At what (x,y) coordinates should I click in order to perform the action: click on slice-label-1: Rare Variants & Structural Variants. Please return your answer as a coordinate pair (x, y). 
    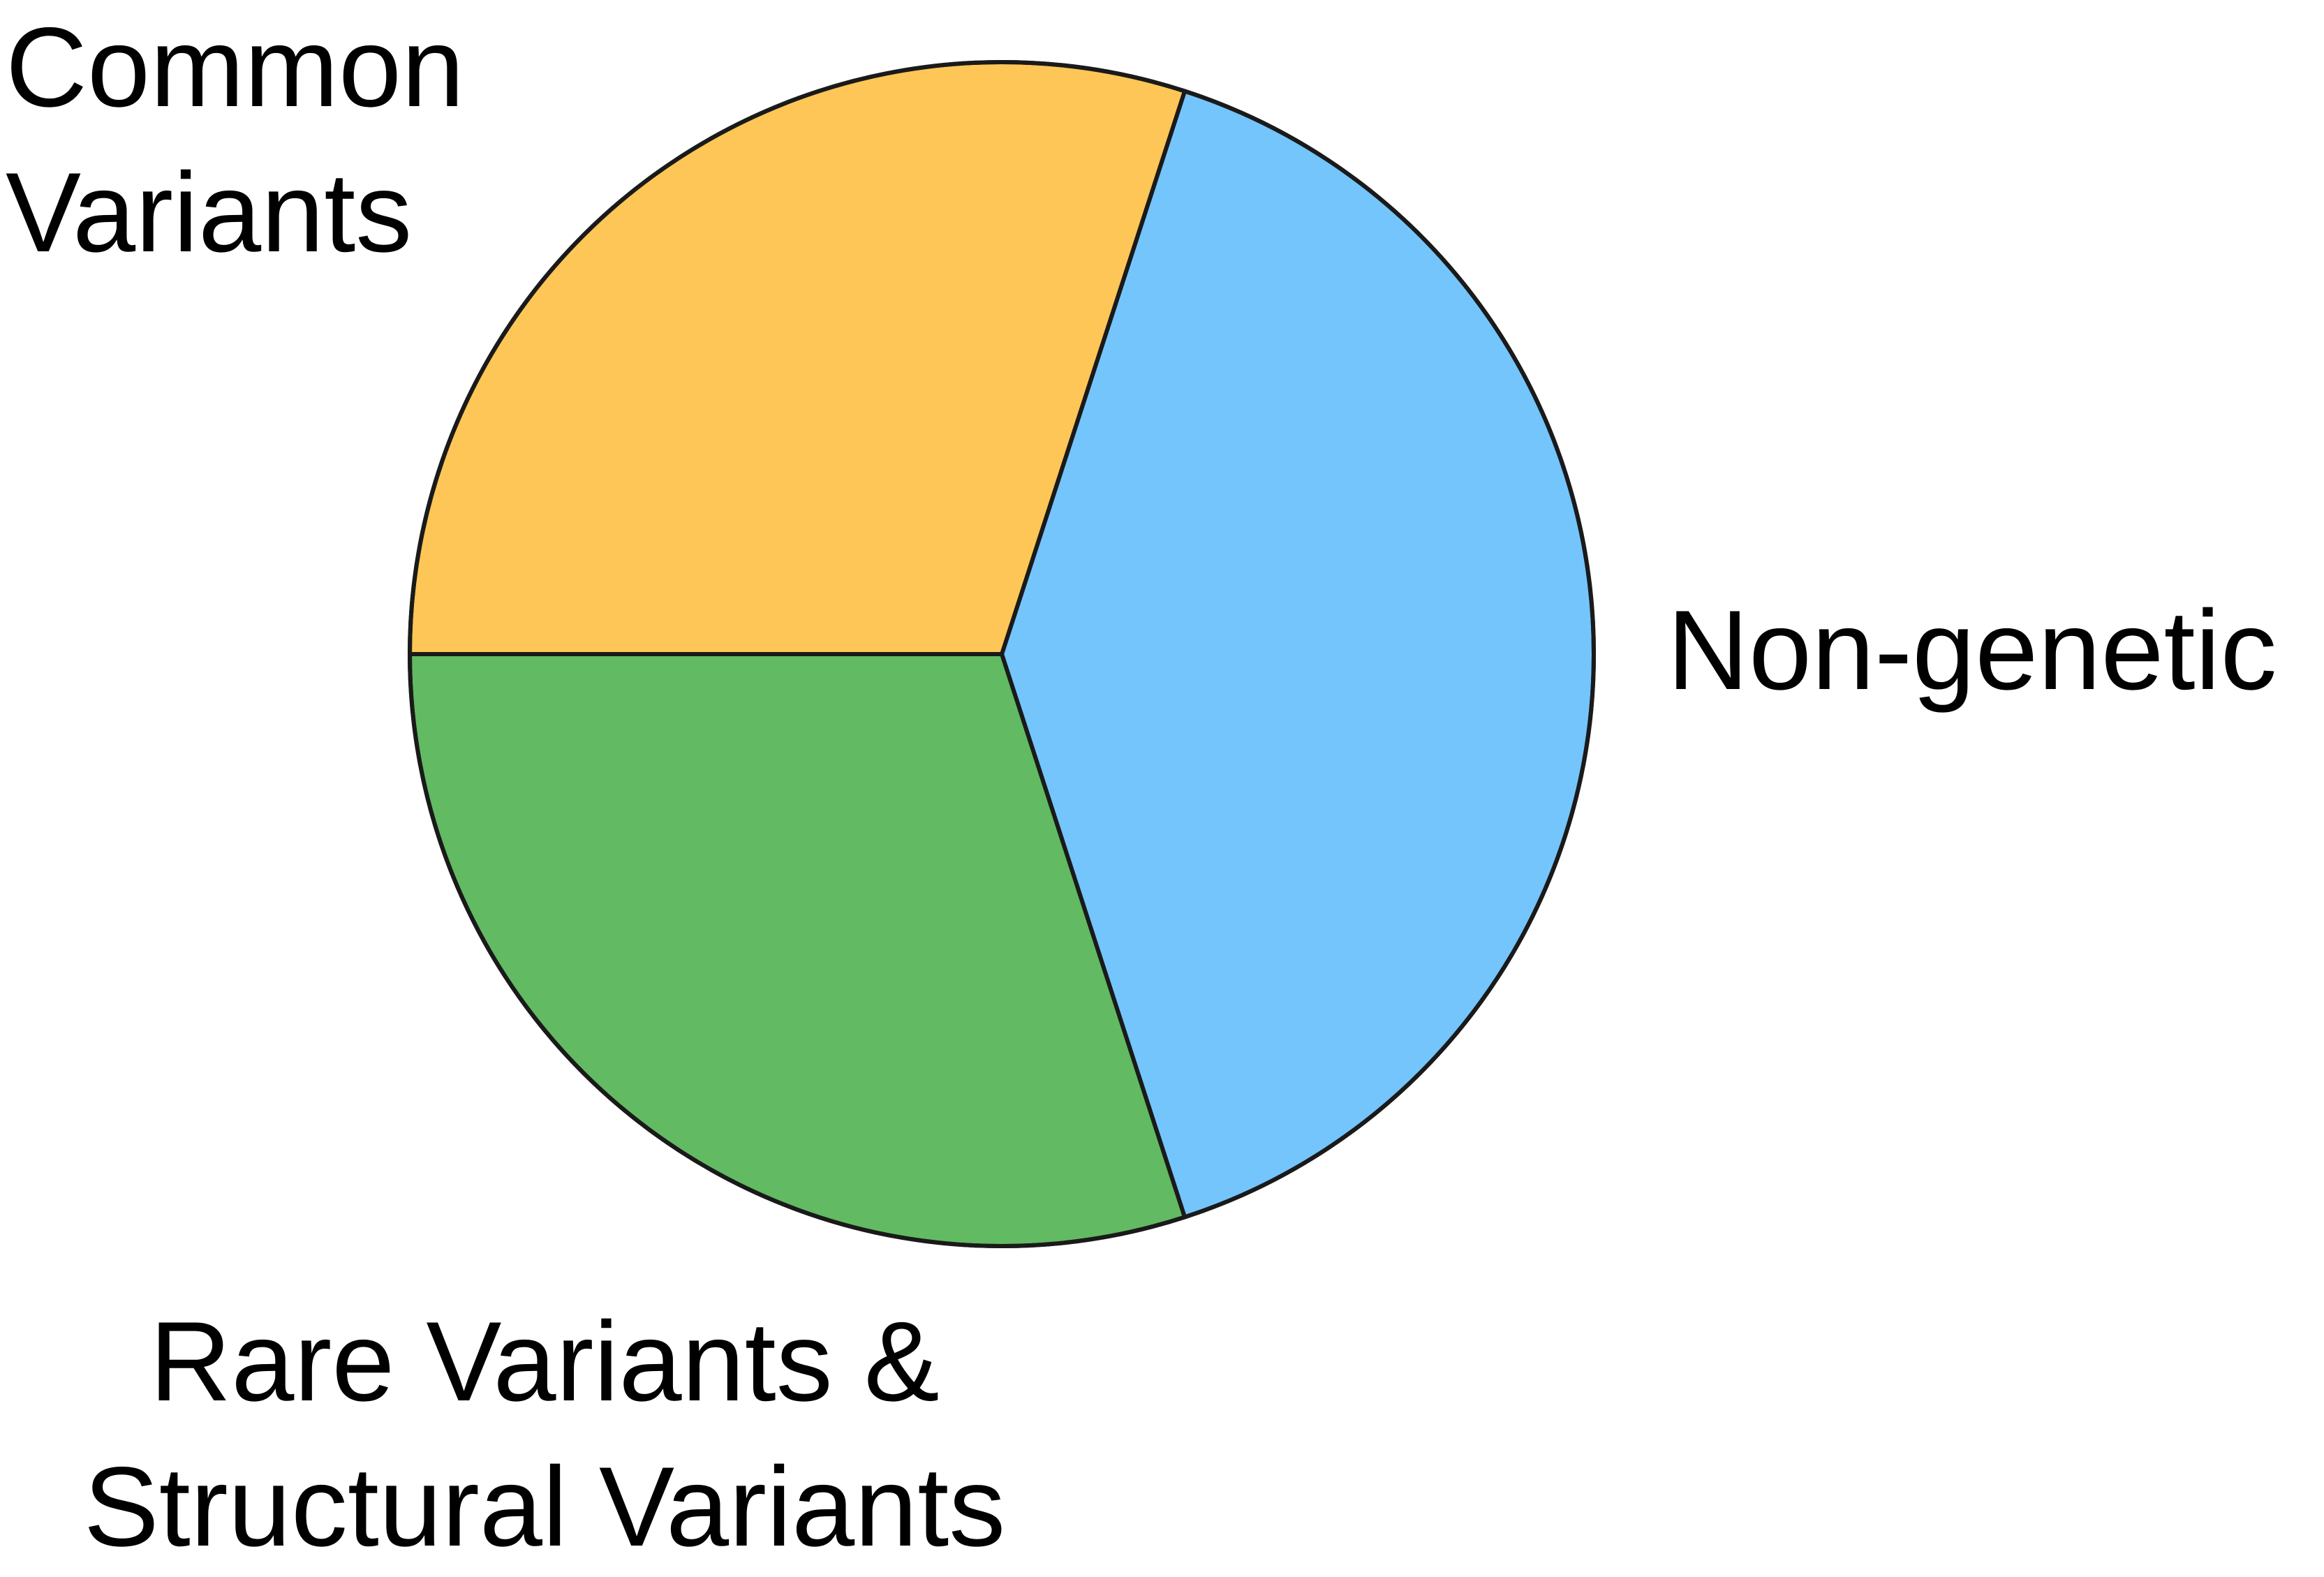
    Looking at the image, I should click on (545, 1434).